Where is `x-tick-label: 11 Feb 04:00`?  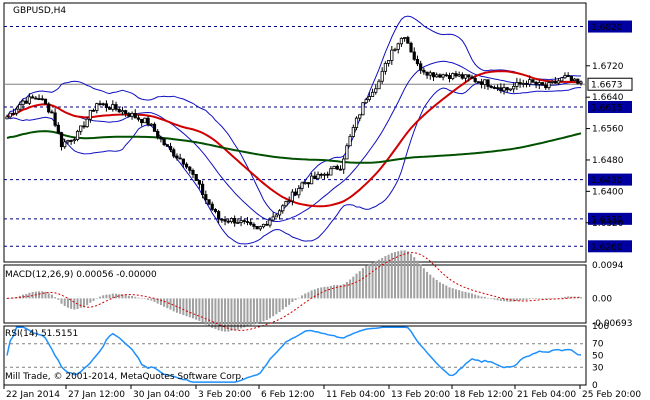 x-tick-label: 11 Feb 04:00 is located at coordinates (355, 395).